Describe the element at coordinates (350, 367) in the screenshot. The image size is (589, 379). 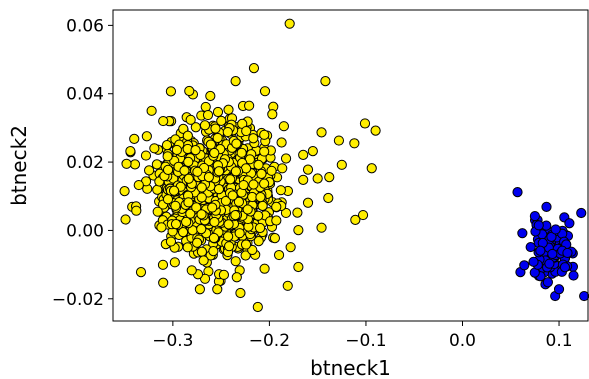
I see `x-axis-label: btneck1` at that location.